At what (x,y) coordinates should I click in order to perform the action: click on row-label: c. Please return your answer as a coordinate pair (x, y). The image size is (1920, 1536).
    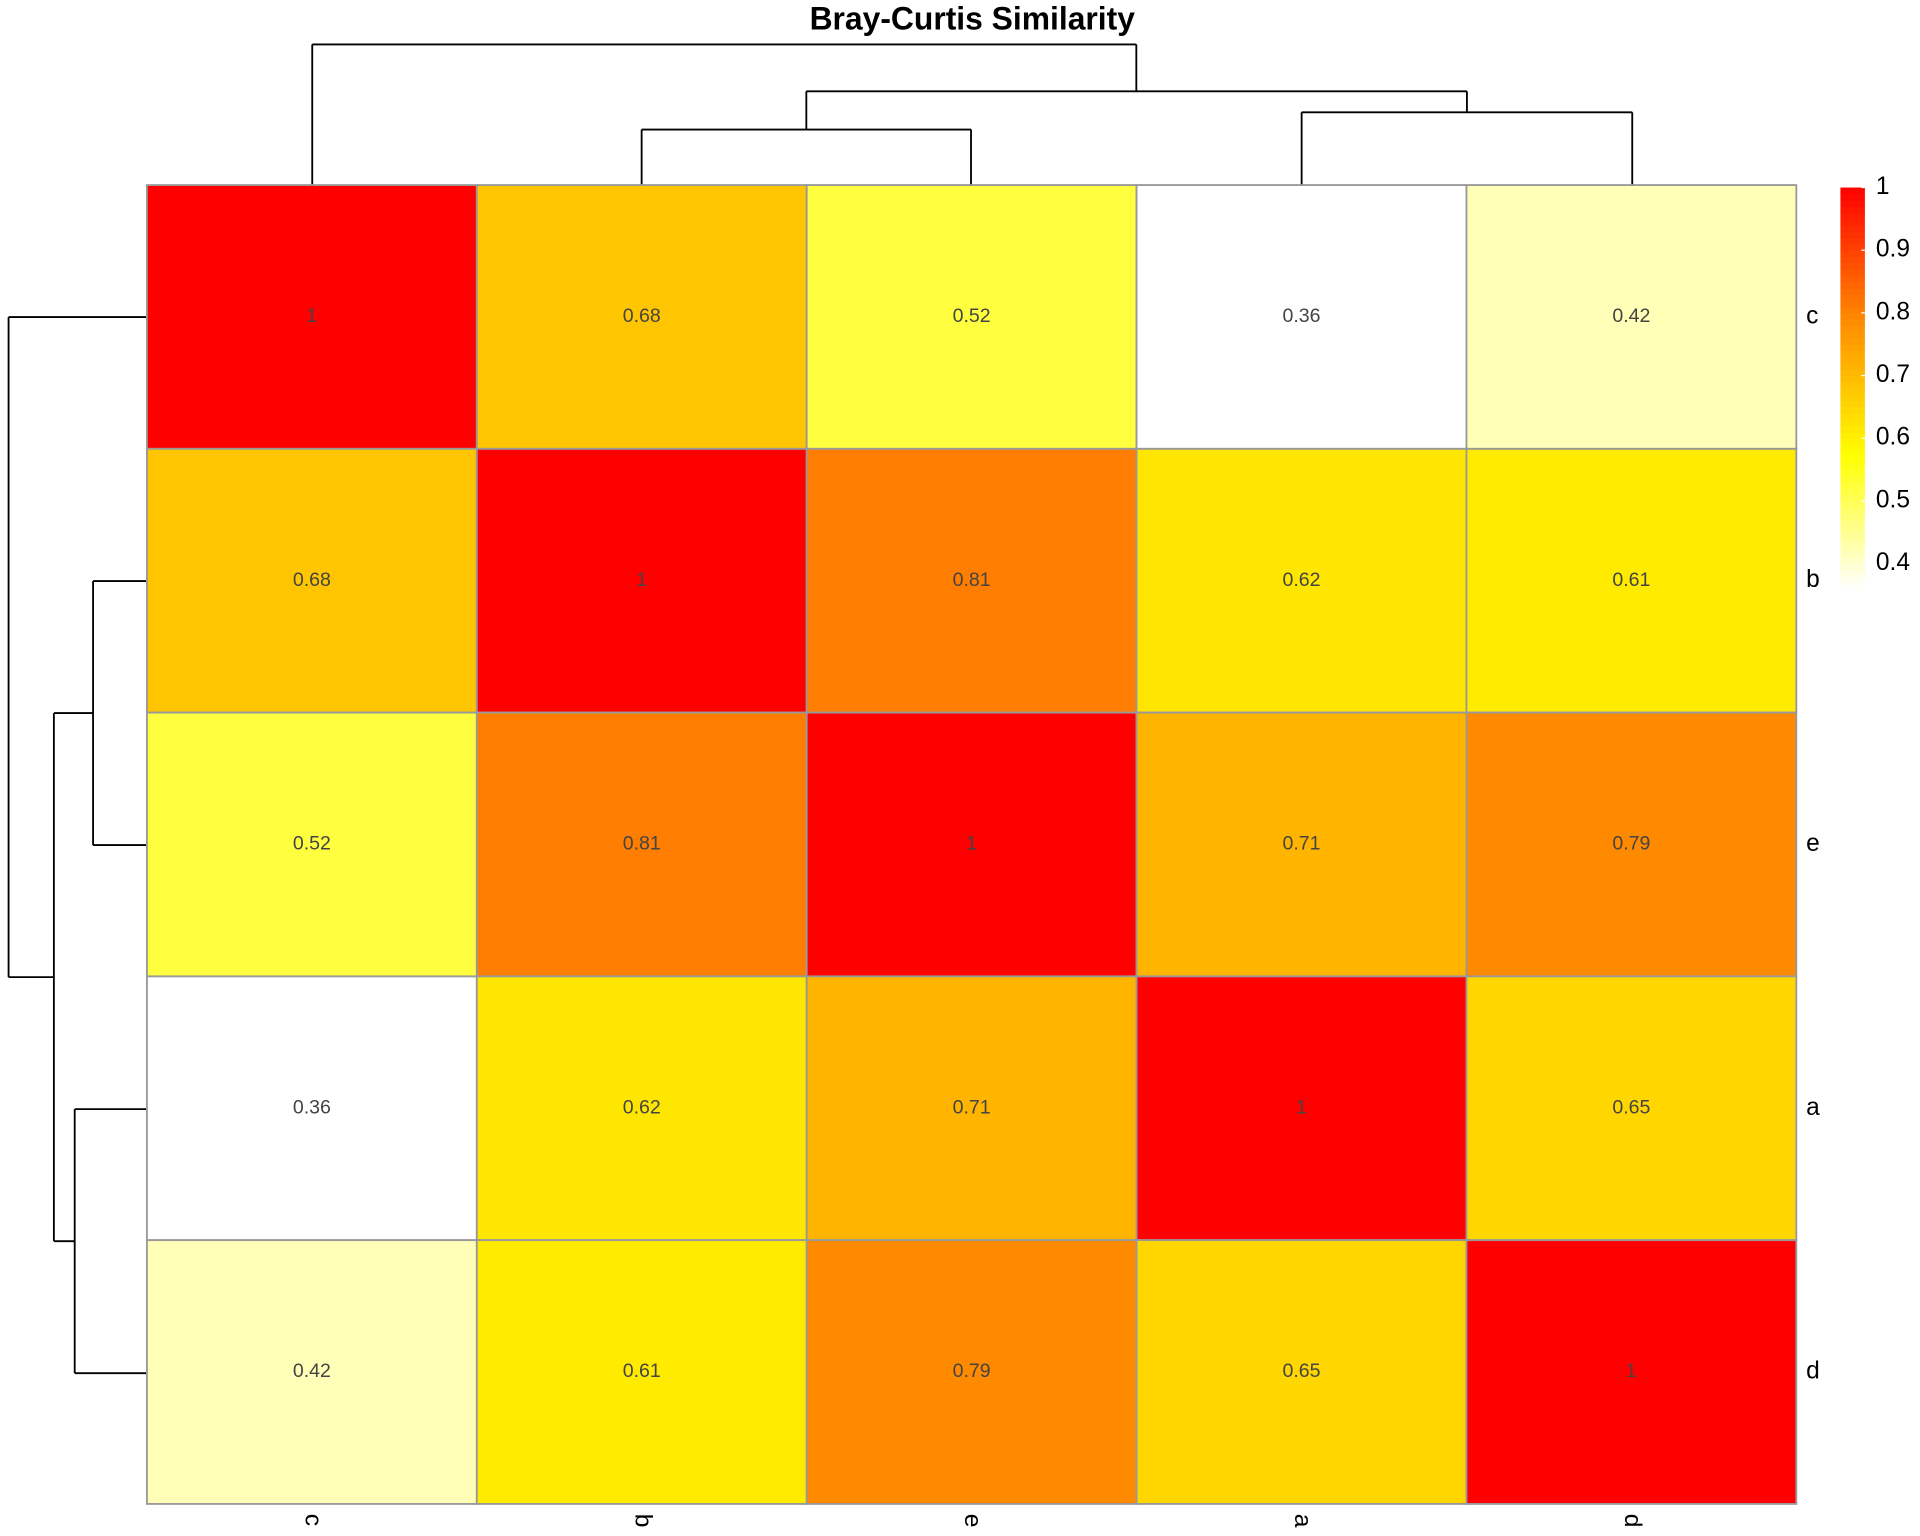
    Looking at the image, I should click on (1812, 315).